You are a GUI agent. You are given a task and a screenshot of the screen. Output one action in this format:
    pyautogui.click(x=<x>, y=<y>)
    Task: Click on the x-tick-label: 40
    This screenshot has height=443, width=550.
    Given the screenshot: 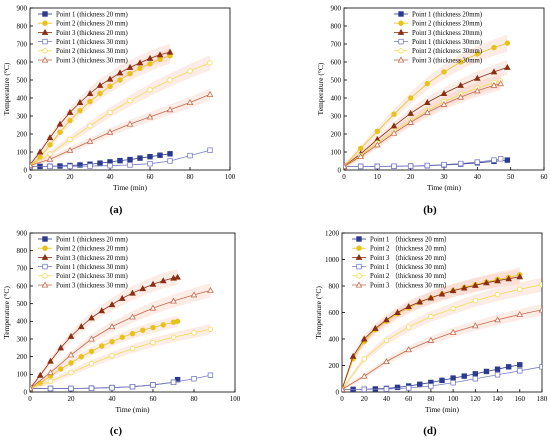 What is the action you would take?
    pyautogui.click(x=113, y=399)
    